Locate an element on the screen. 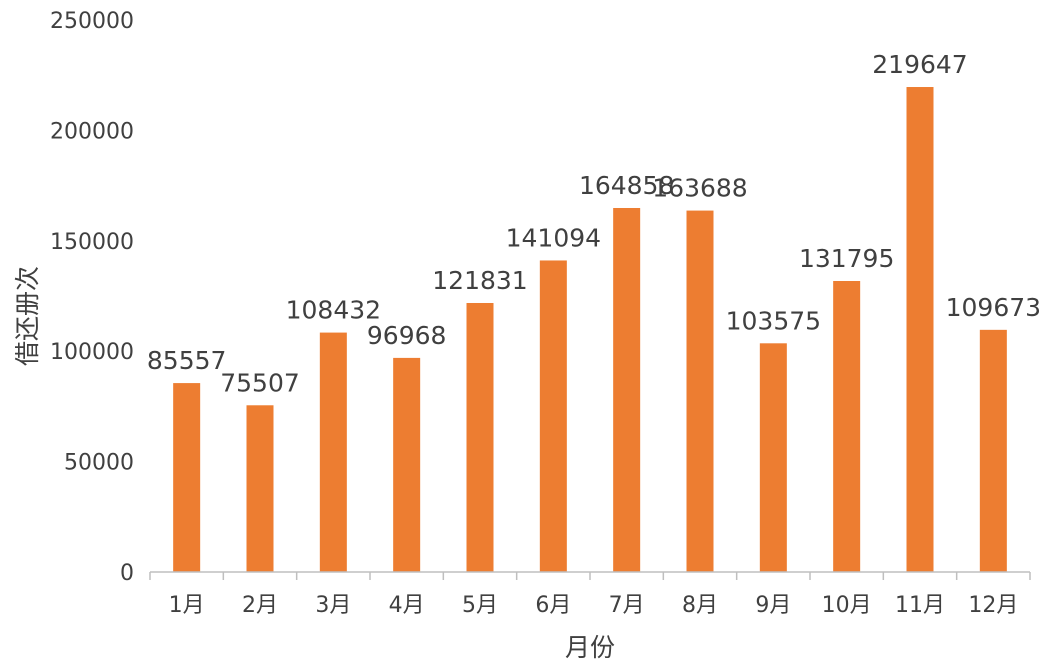 The width and height of the screenshot is (1044, 664). y-tick-label: 250000 is located at coordinates (92, 21).